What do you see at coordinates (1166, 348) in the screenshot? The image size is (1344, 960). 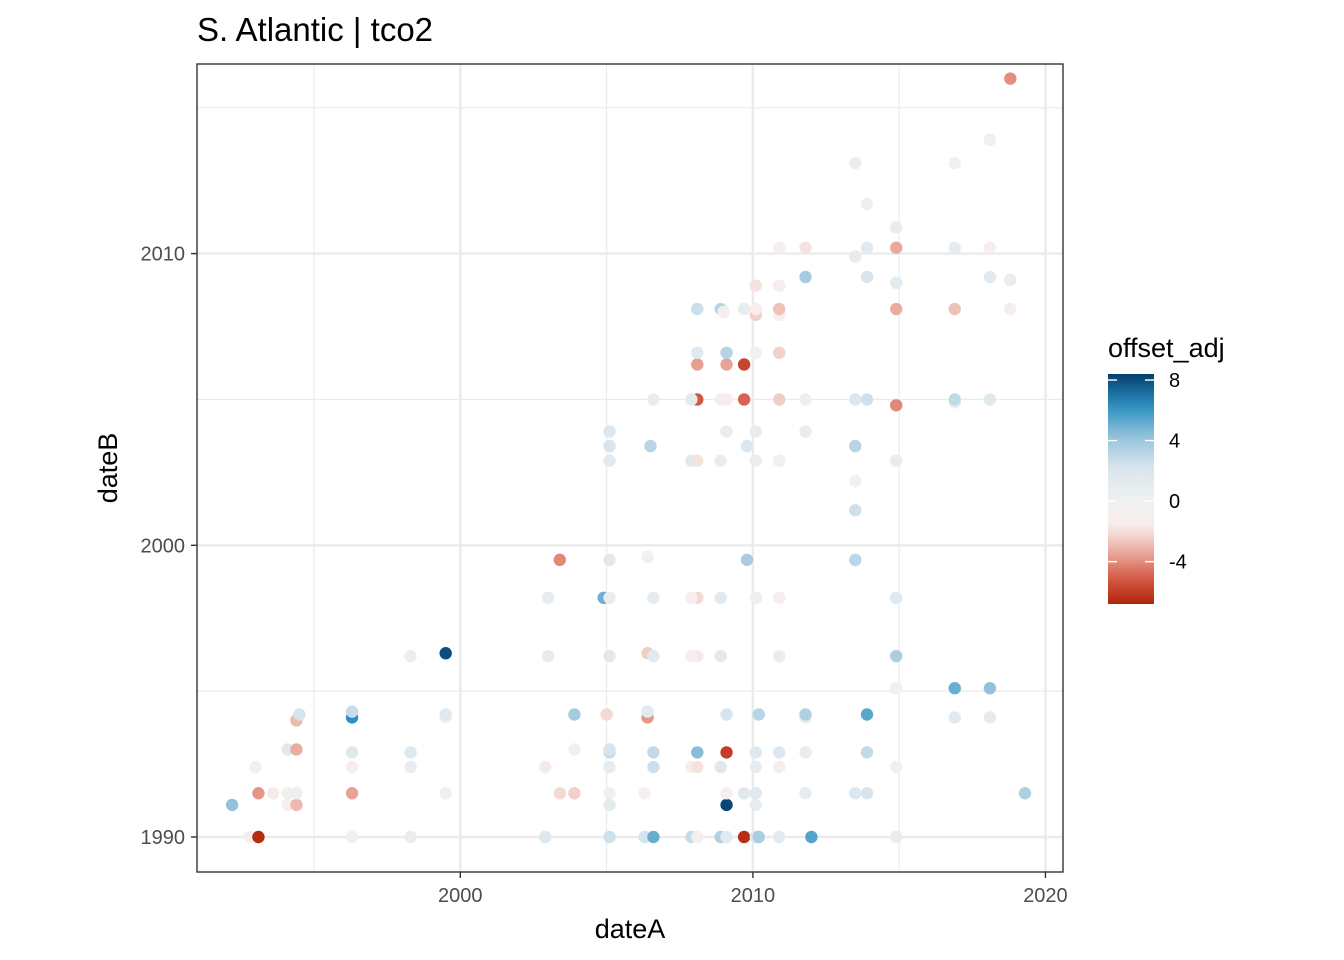 I see `legend-title: offset_adj` at bounding box center [1166, 348].